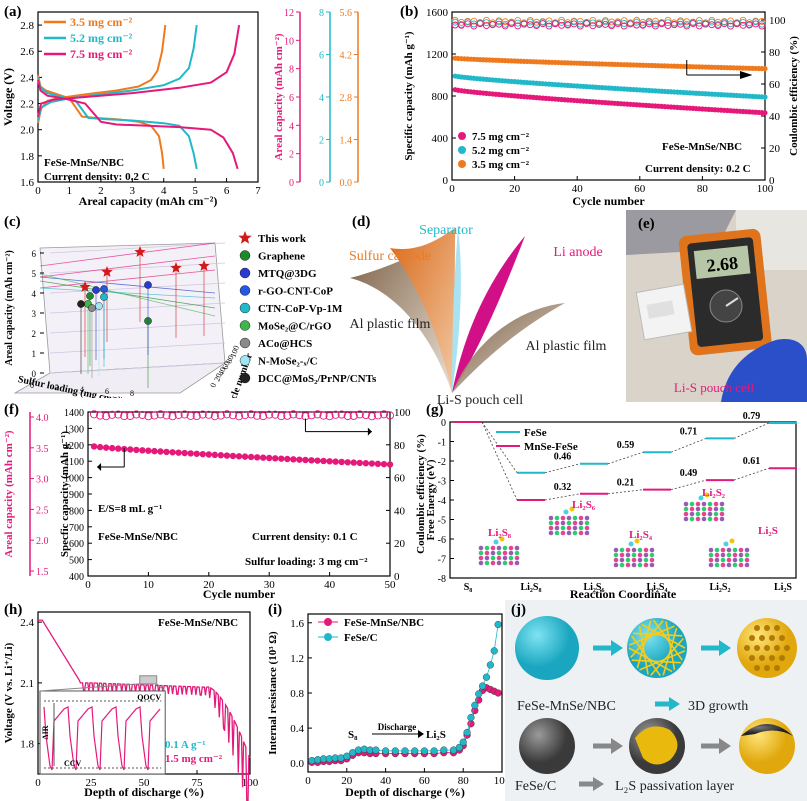 The width and height of the screenshot is (807, 801). What do you see at coordinates (361, 638) in the screenshot?
I see `legend-label: FeSe/C` at bounding box center [361, 638].